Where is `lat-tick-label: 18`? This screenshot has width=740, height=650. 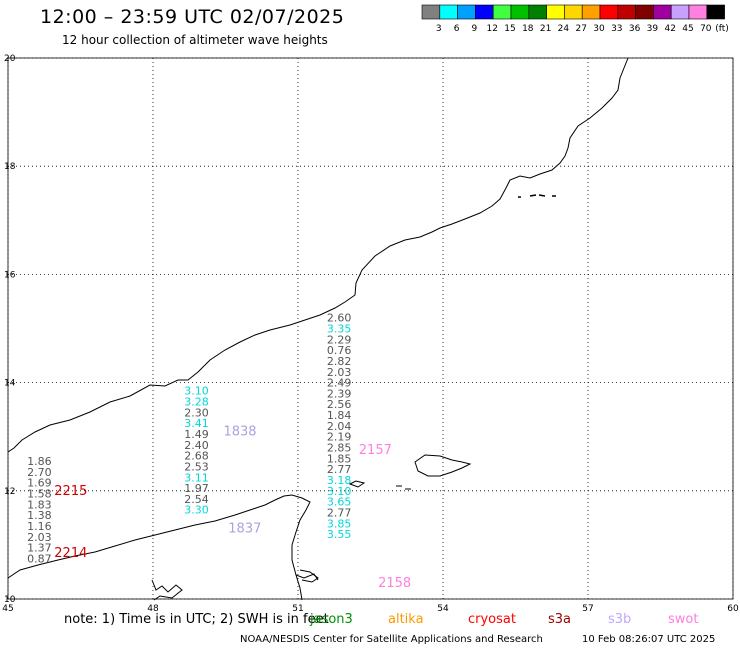
lat-tick-label: 18 is located at coordinates (10, 167).